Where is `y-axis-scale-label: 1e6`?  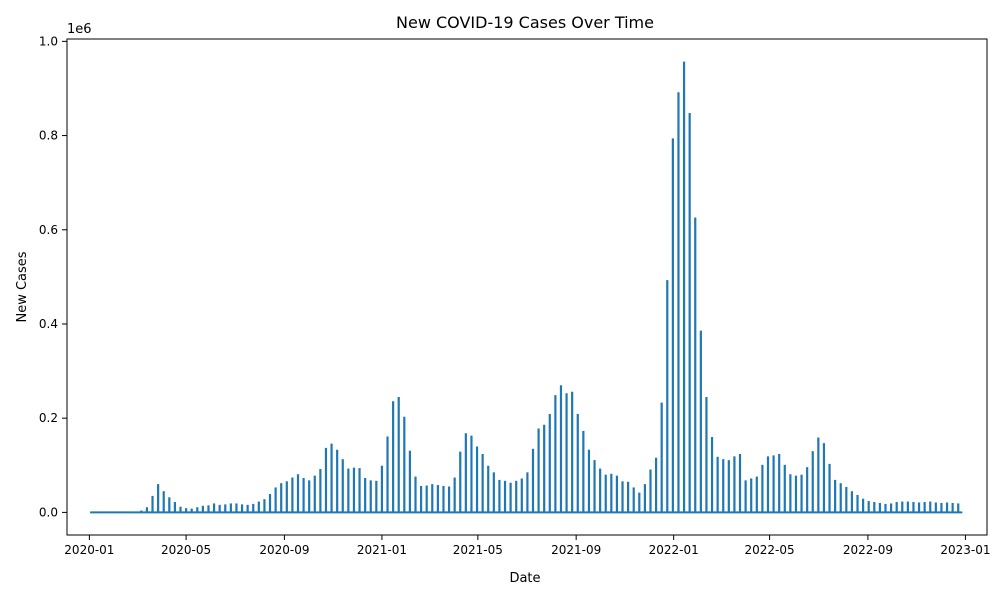 y-axis-scale-label: 1e6 is located at coordinates (79, 29).